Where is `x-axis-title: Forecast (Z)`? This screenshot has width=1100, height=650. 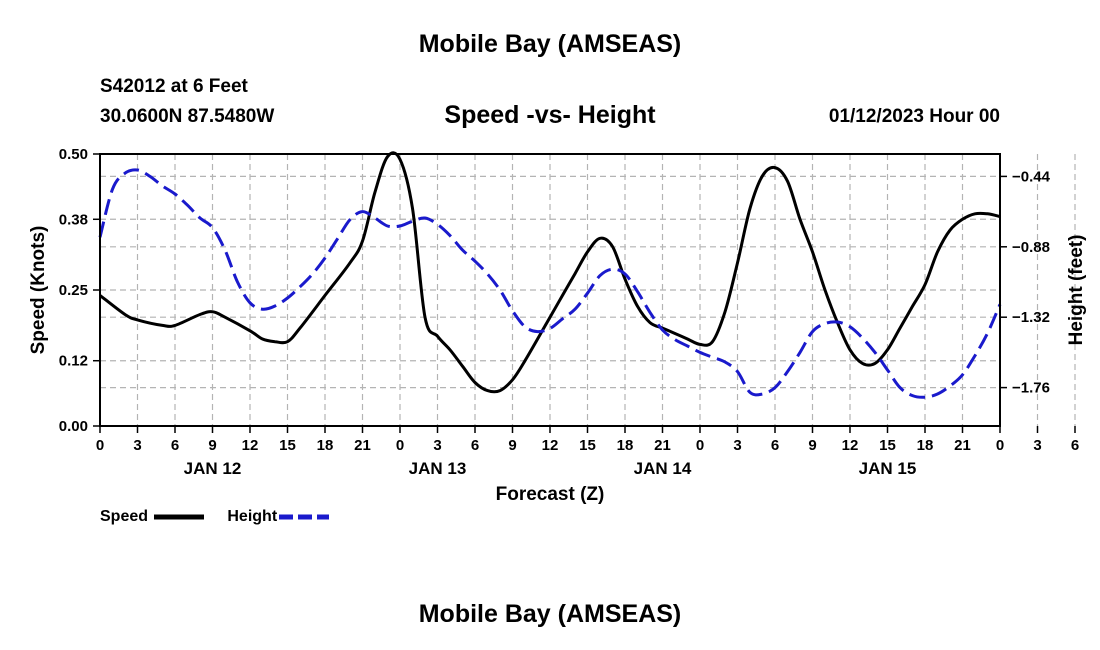 x-axis-title: Forecast (Z) is located at coordinates (550, 494).